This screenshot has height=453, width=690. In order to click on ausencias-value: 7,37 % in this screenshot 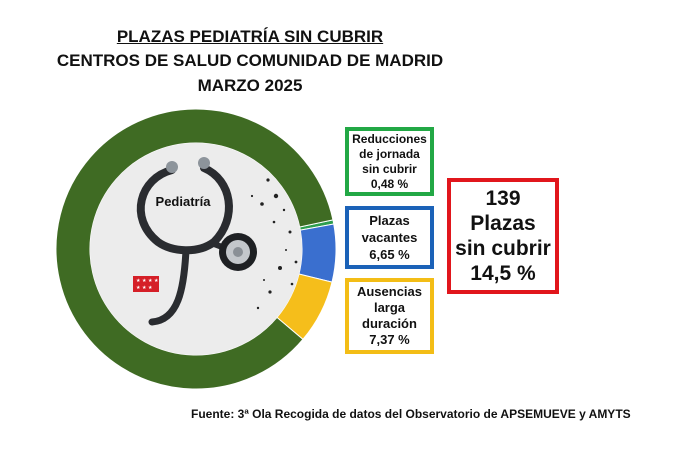, I will do `click(389, 339)`.